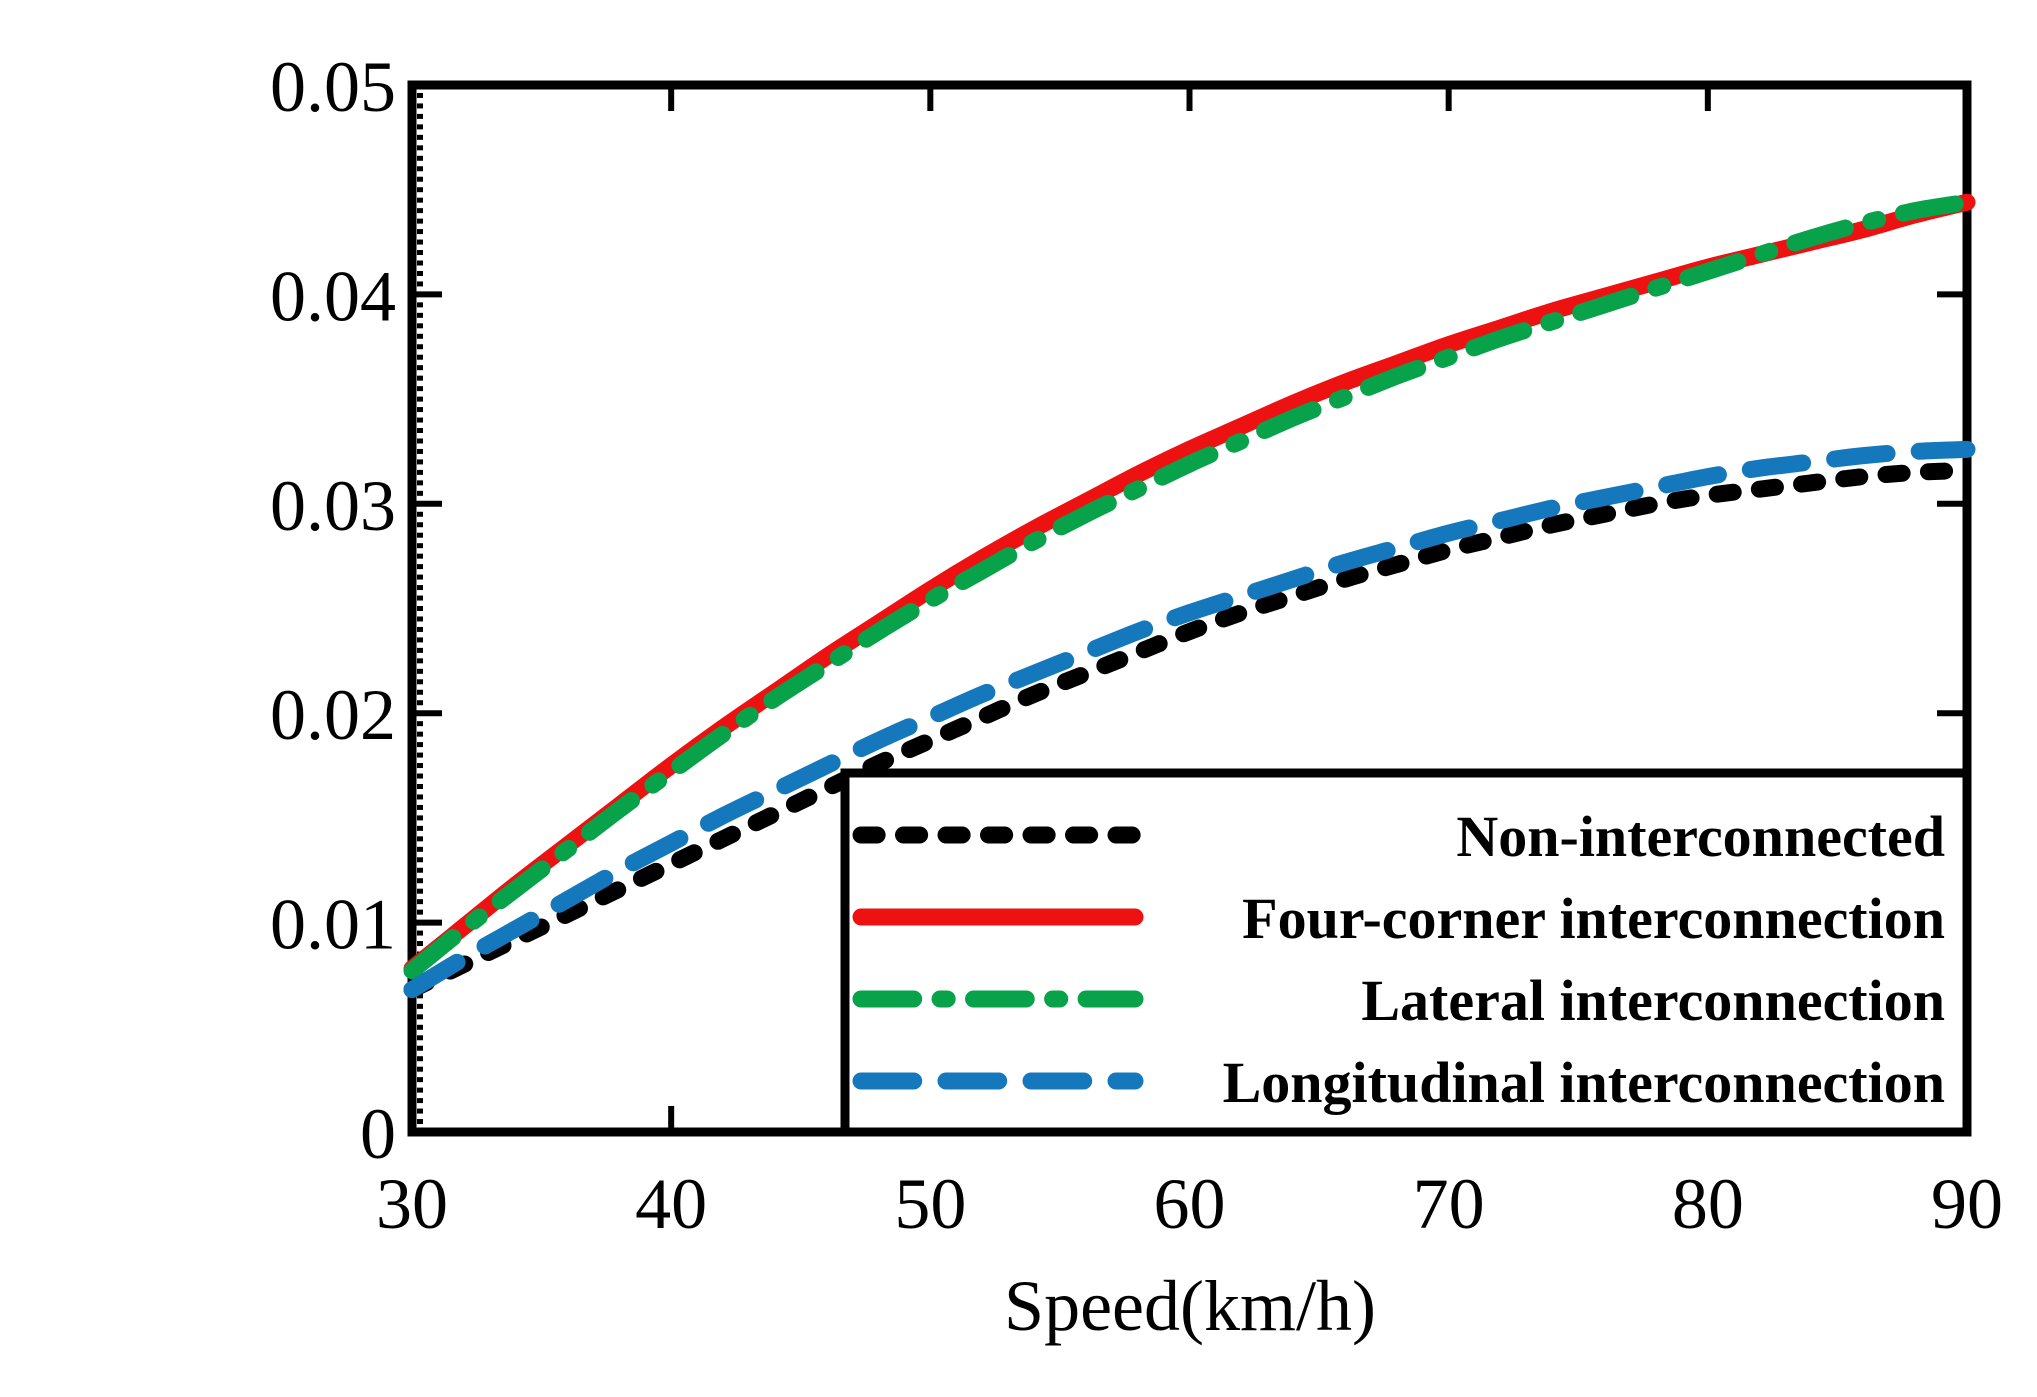  I want to click on x-tick-label: 50, so click(930, 1204).